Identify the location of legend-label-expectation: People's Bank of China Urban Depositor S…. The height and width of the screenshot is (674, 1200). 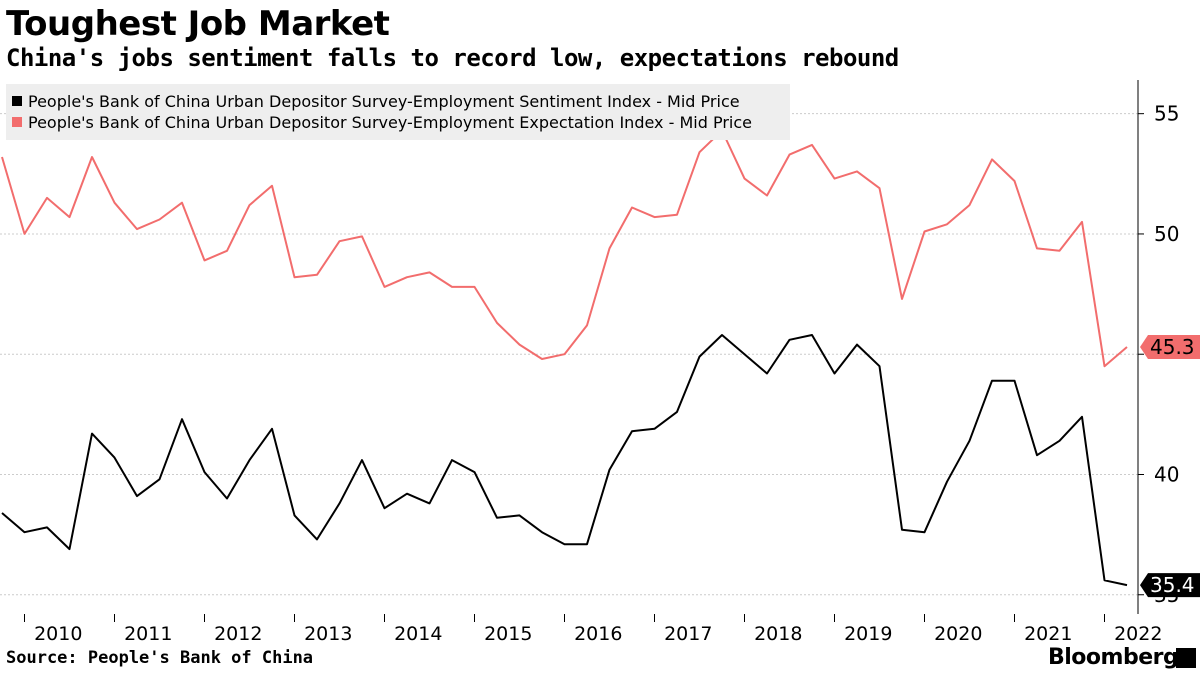
(390, 122).